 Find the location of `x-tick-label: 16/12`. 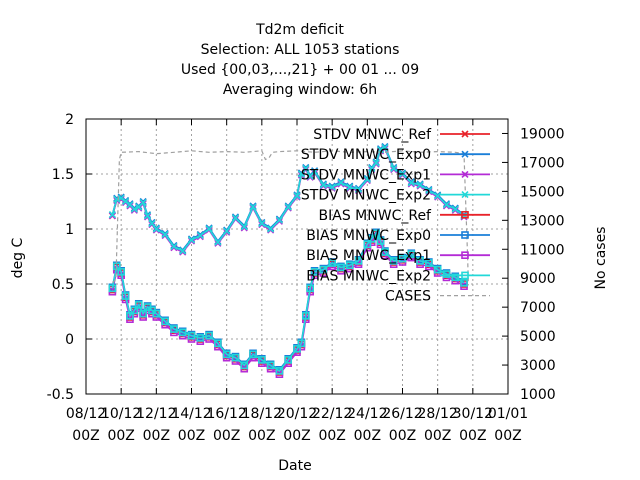

x-tick-label: 16/12 is located at coordinates (226, 414).